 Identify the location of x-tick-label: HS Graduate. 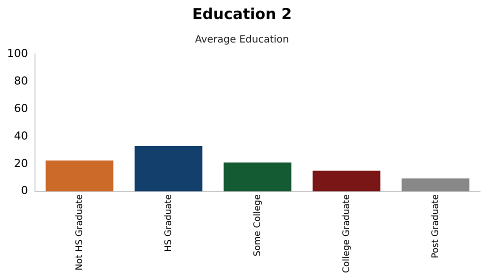
(169, 223).